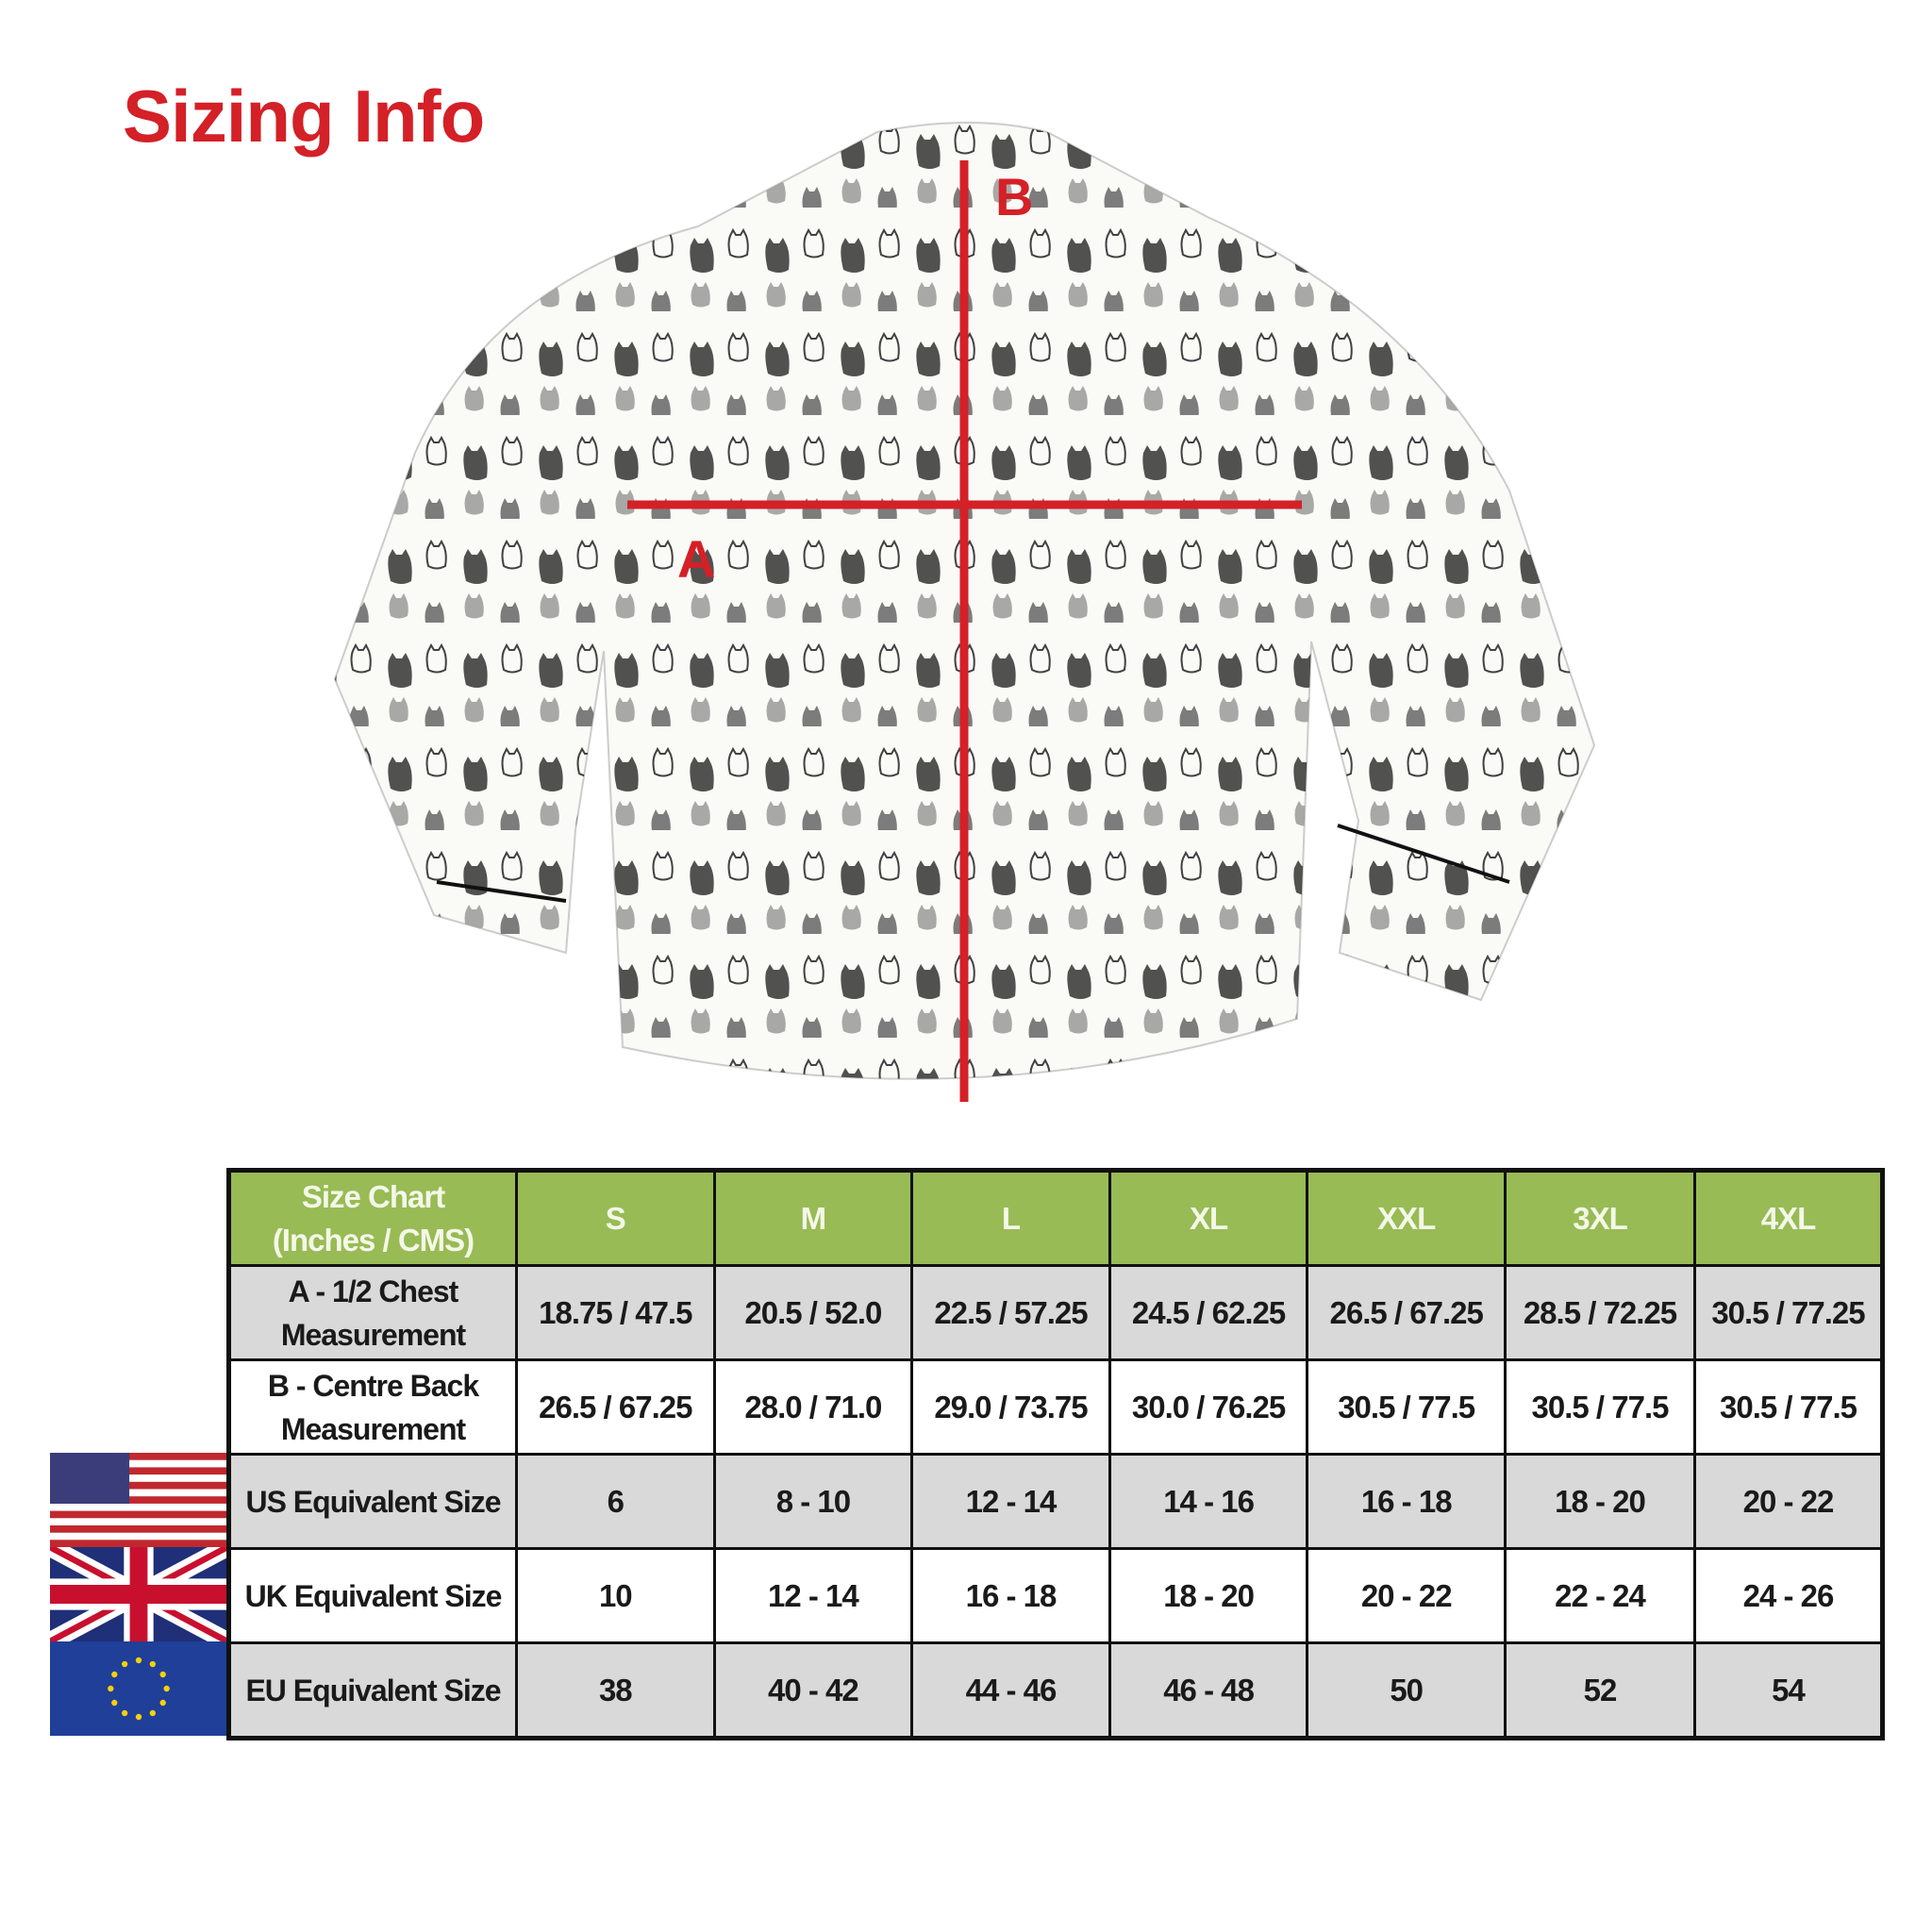 This screenshot has height=1932, width=1932. What do you see at coordinates (1407, 1691) in the screenshot?
I see `table-cell: 50` at bounding box center [1407, 1691].